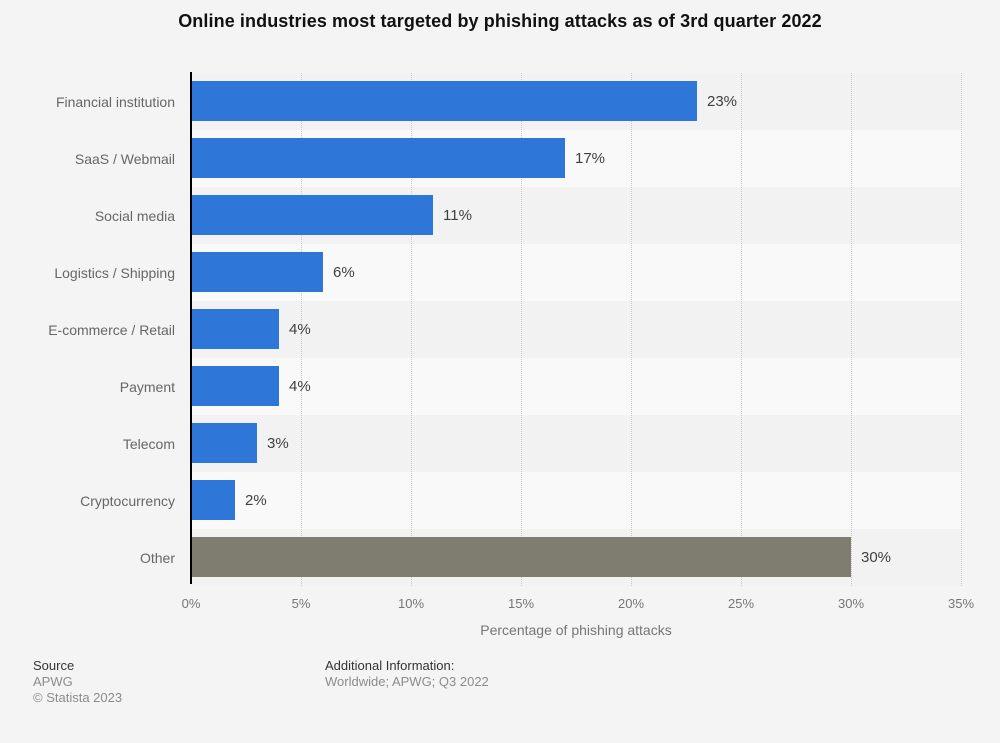 The height and width of the screenshot is (743, 1000). What do you see at coordinates (257, 272) in the screenshot?
I see `bar-logistics-shipping` at bounding box center [257, 272].